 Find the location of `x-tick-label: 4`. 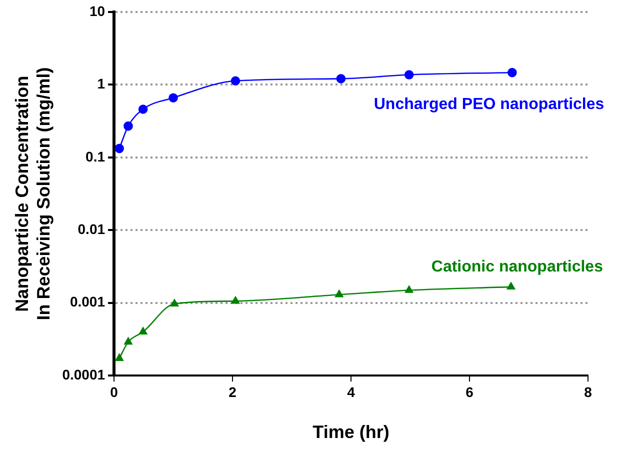

x-tick-label: 4 is located at coordinates (351, 392).